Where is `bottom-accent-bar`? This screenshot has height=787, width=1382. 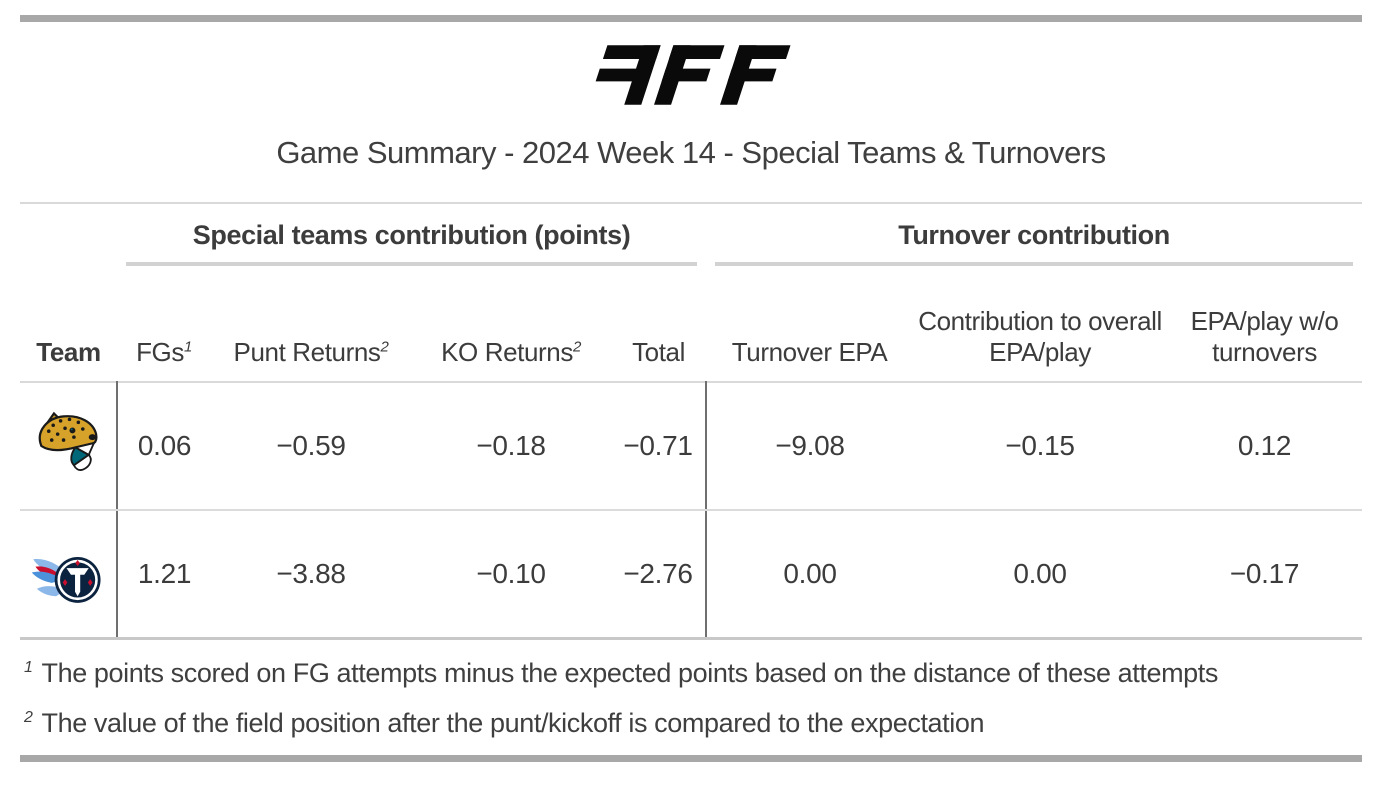
bottom-accent-bar is located at coordinates (691, 758).